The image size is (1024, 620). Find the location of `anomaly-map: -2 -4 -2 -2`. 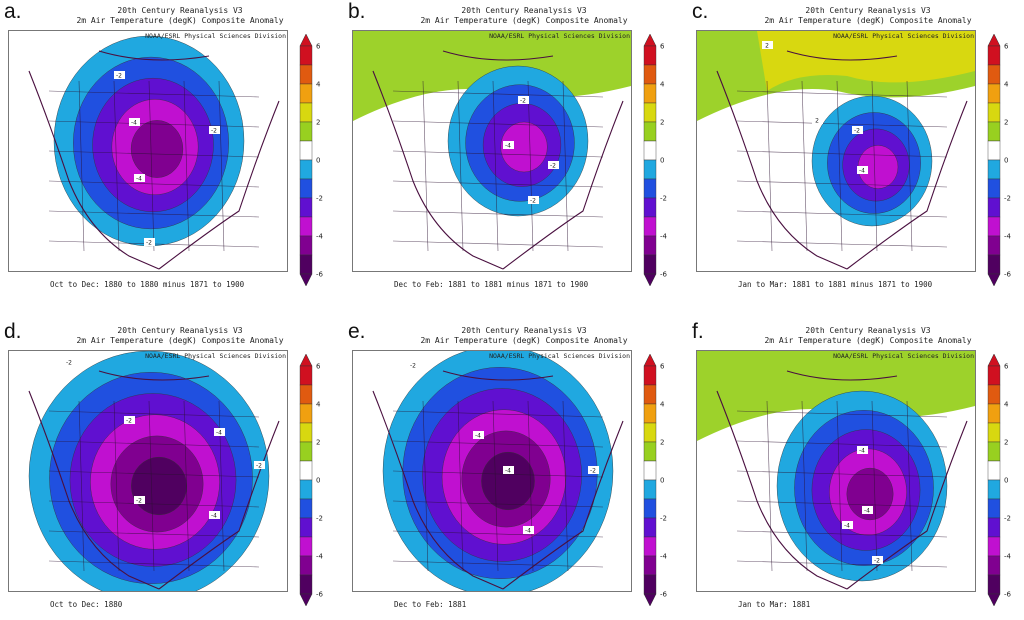

anomaly-map: -2 -4 -2 -2 is located at coordinates (492, 151).